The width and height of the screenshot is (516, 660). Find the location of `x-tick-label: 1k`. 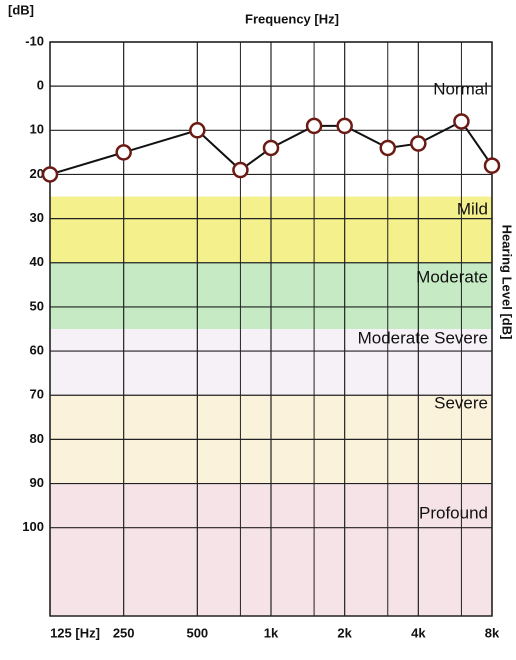

x-tick-label: 1k is located at coordinates (271, 632).